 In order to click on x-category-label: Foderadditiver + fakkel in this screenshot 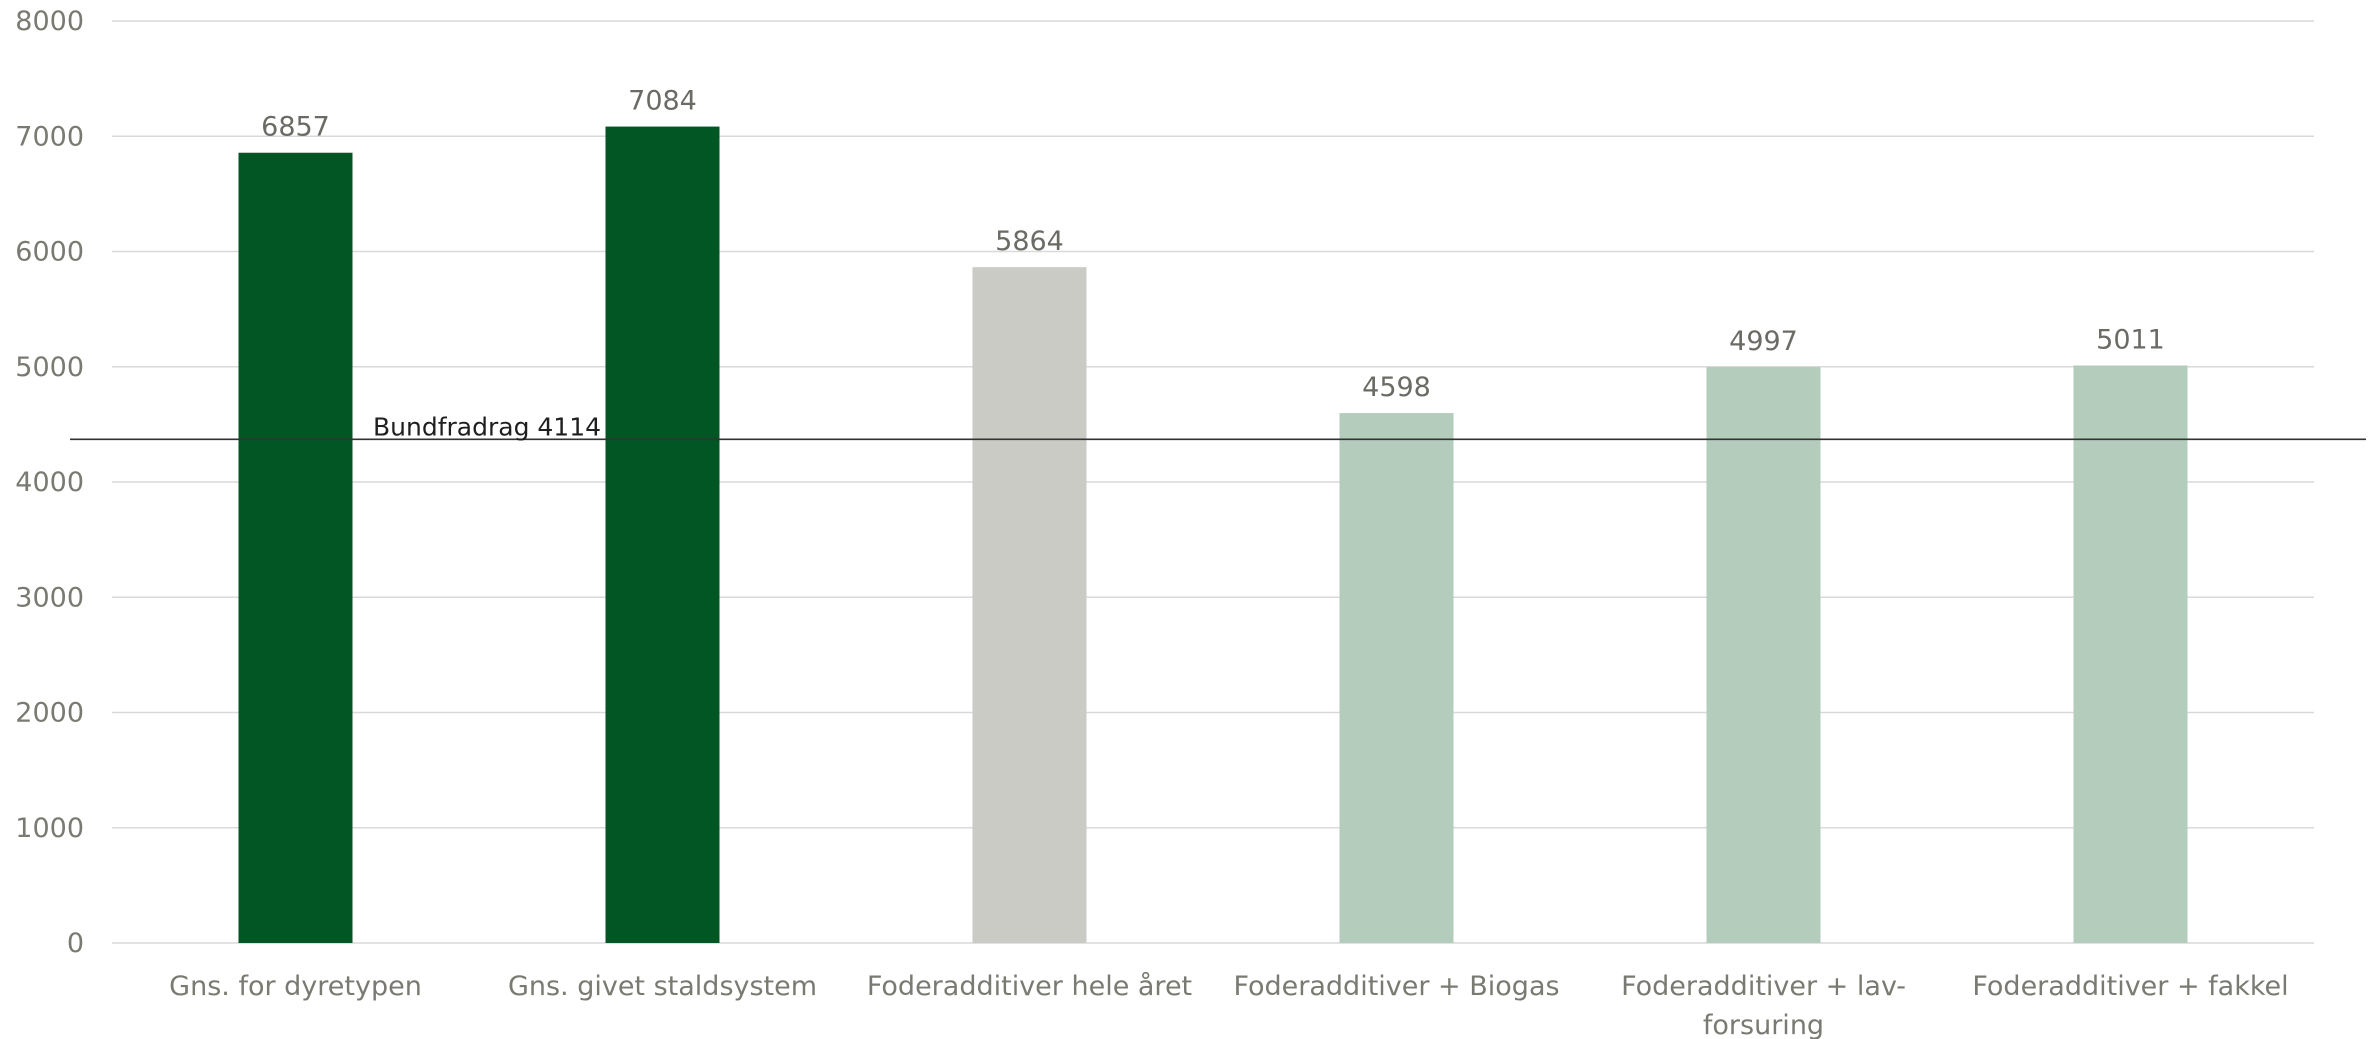, I will do `click(2130, 986)`.